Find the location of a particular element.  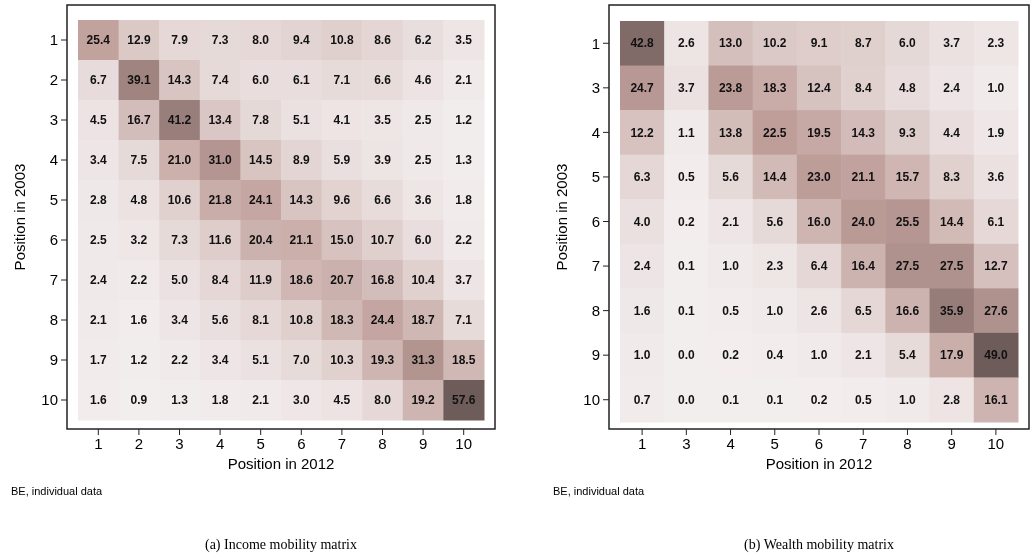

data-label: 25.5 is located at coordinates (907, 221).